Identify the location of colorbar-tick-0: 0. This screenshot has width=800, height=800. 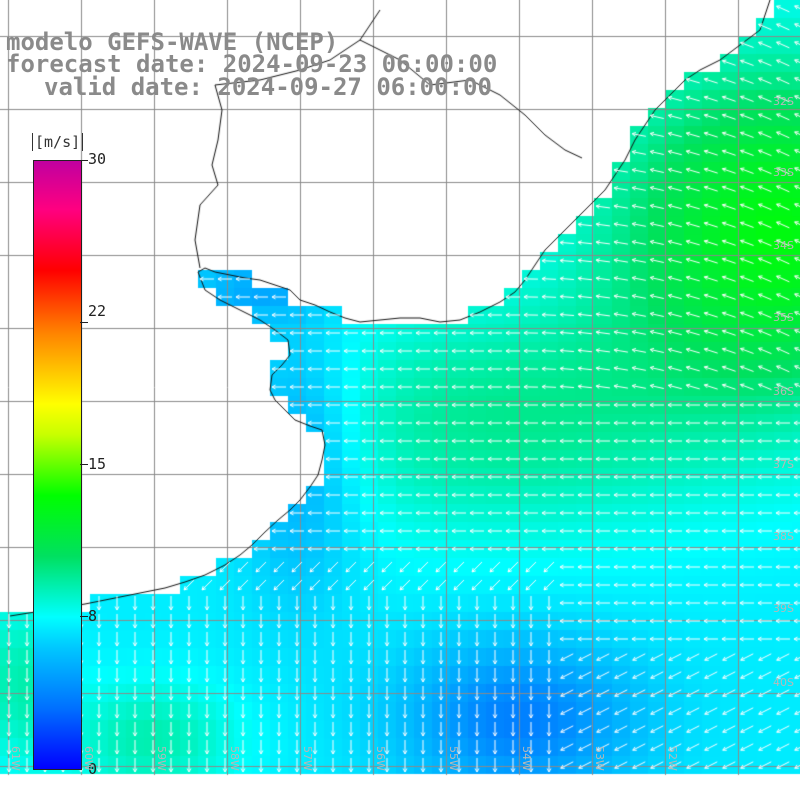
(93, 769).